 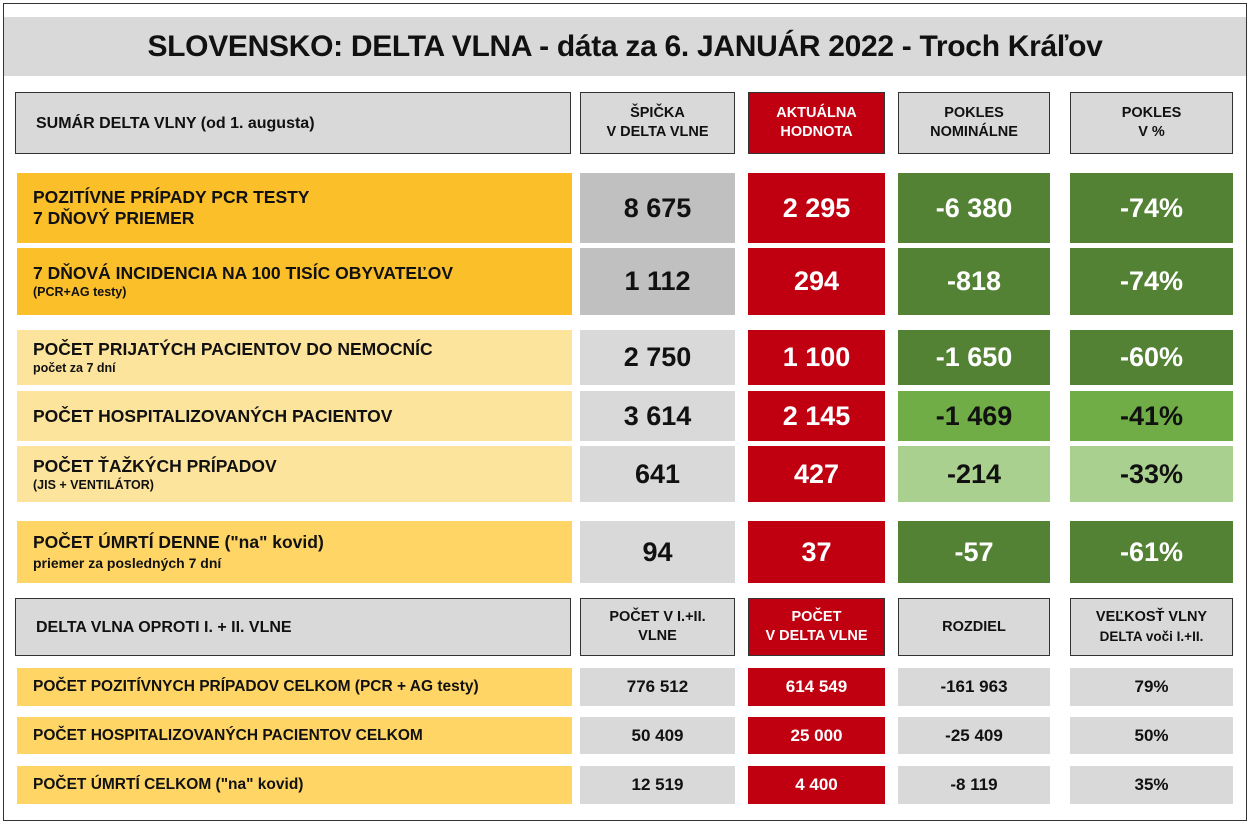 I want to click on summary-row-drop-pct: -61%, so click(x=1151, y=552).